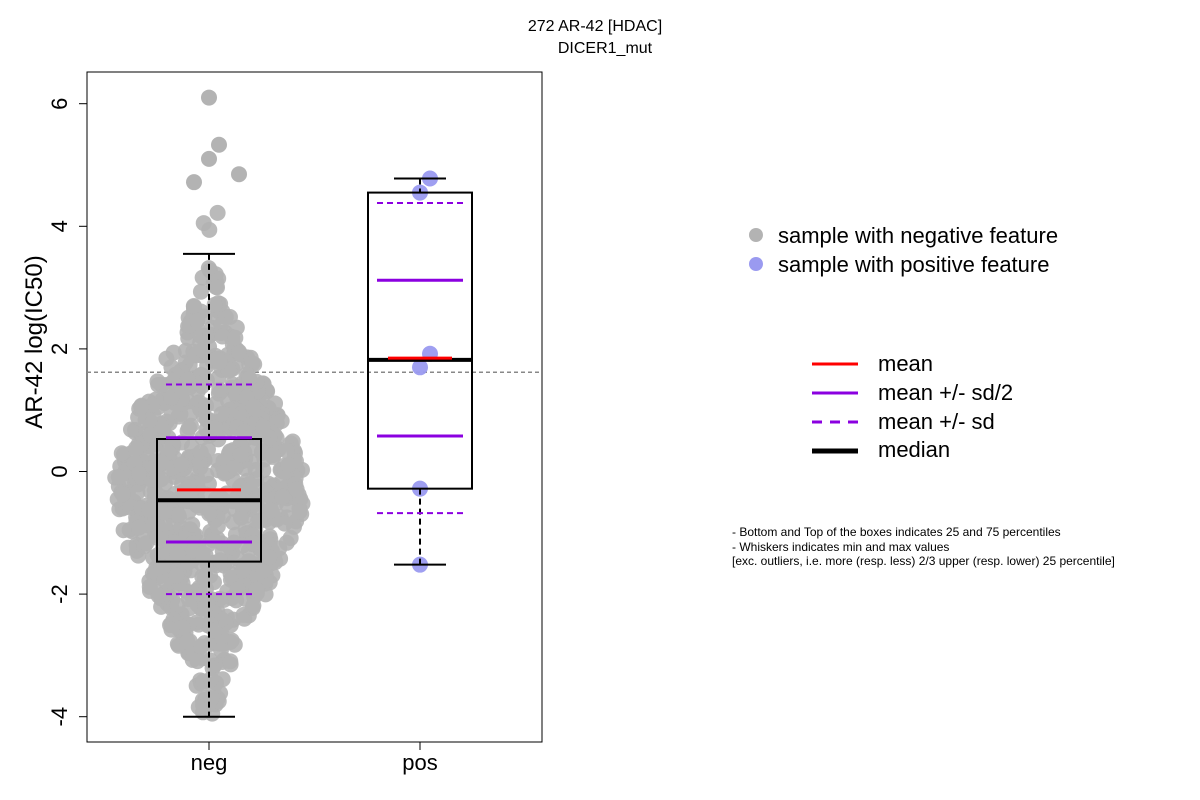 This screenshot has height=800, width=1200. I want to click on legend-label-half-sd: mean +/- sd/2, so click(946, 392).